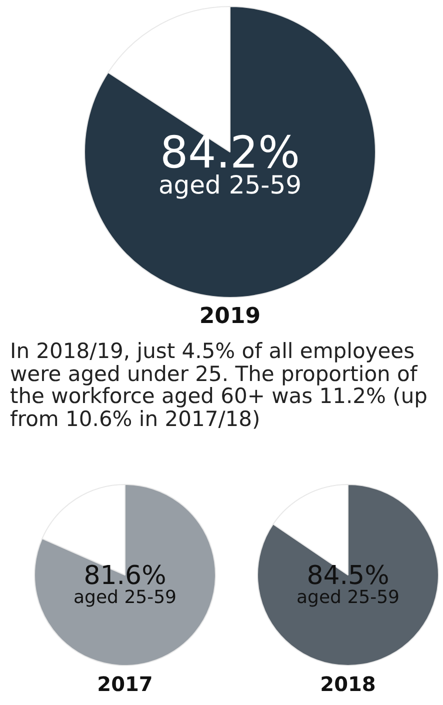 The image size is (443, 705). I want to click on text: In 2018/19, just 4.5% of all employees were aged under 25. The proportion of the workforce aged 60+ was 11.2% (up from 10.6% in 2017/18), so click(219, 385).